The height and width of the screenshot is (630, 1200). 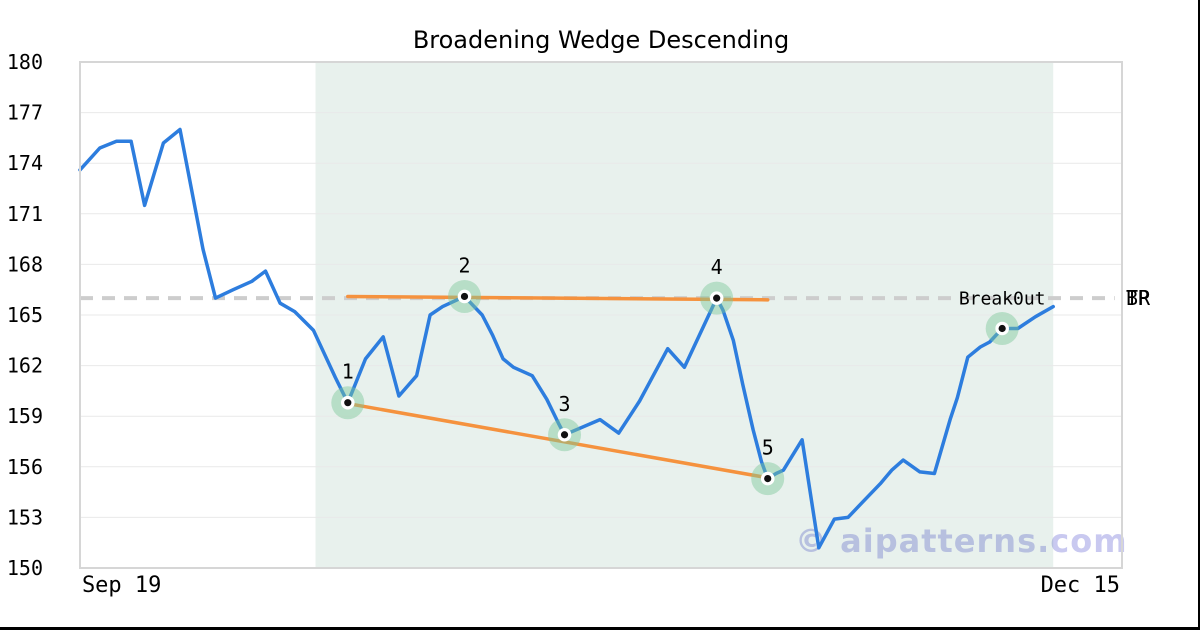 I want to click on y-tick-label: 162, so click(x=25, y=366).